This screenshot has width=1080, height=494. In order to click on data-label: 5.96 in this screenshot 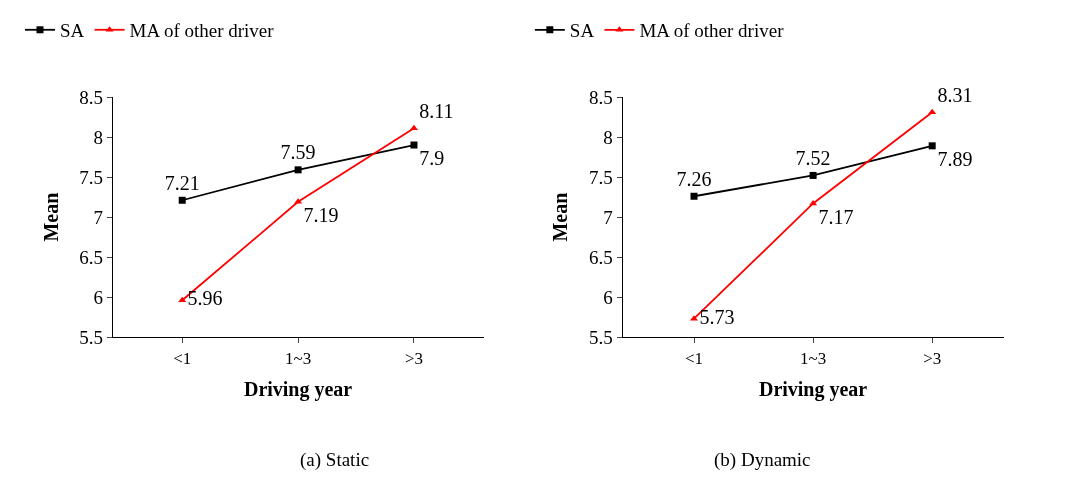, I will do `click(205, 298)`.